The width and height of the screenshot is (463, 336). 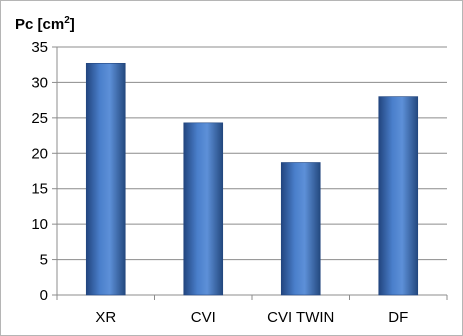 I want to click on bar-cvi-twin, so click(x=300, y=229).